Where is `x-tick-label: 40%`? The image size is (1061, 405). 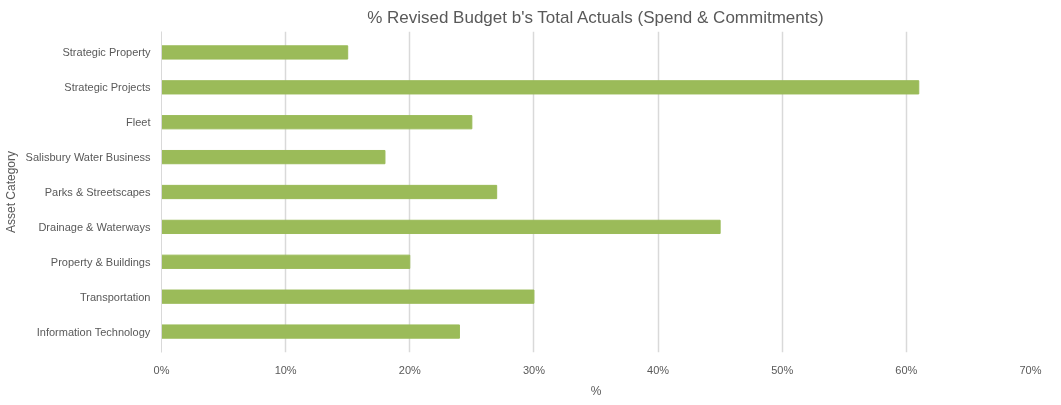
x-tick-label: 40% is located at coordinates (658, 369).